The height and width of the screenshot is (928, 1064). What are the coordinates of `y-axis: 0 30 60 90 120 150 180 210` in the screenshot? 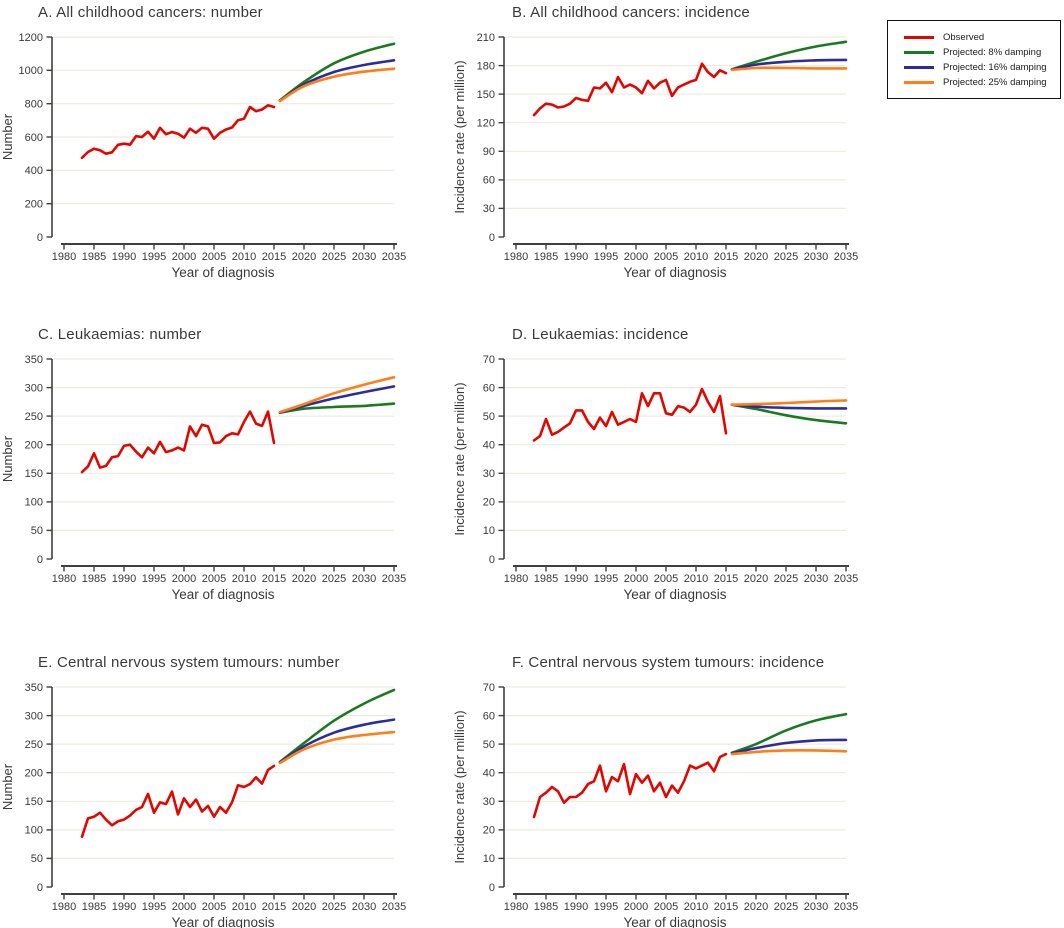 It's located at (491, 138).